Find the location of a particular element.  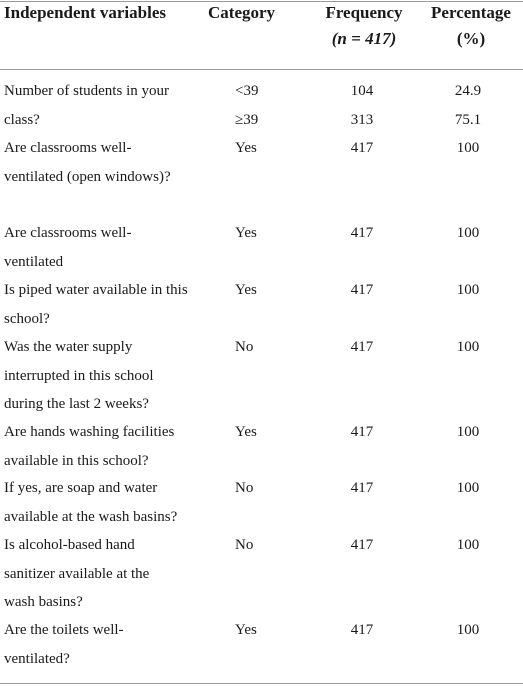

header-frequency-label: Frequency is located at coordinates (364, 12).